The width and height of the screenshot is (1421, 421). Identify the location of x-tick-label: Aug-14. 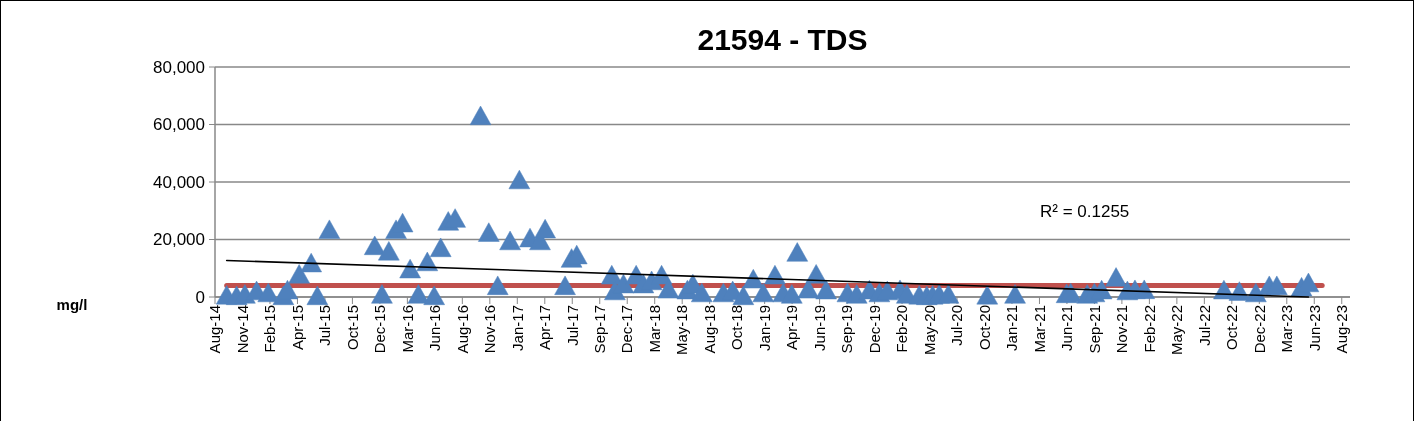
(215, 329).